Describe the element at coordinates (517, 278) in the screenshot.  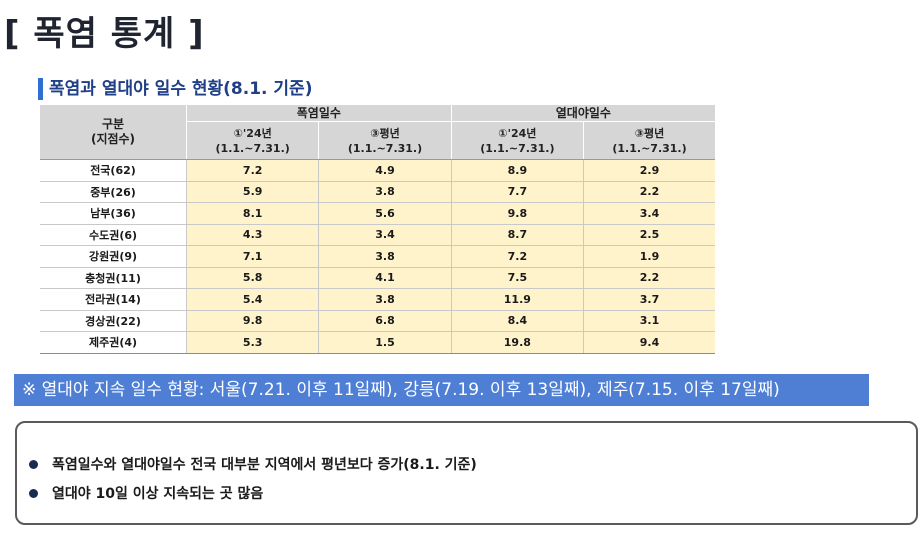
I see `value-cell: 7.5` at that location.